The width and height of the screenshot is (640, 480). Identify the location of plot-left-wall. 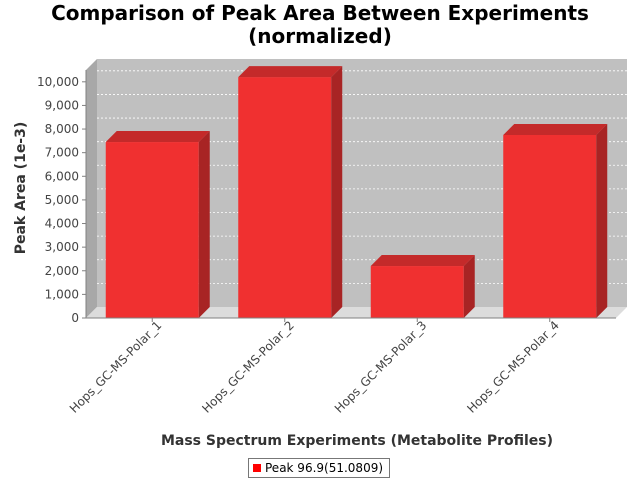
(91, 188).